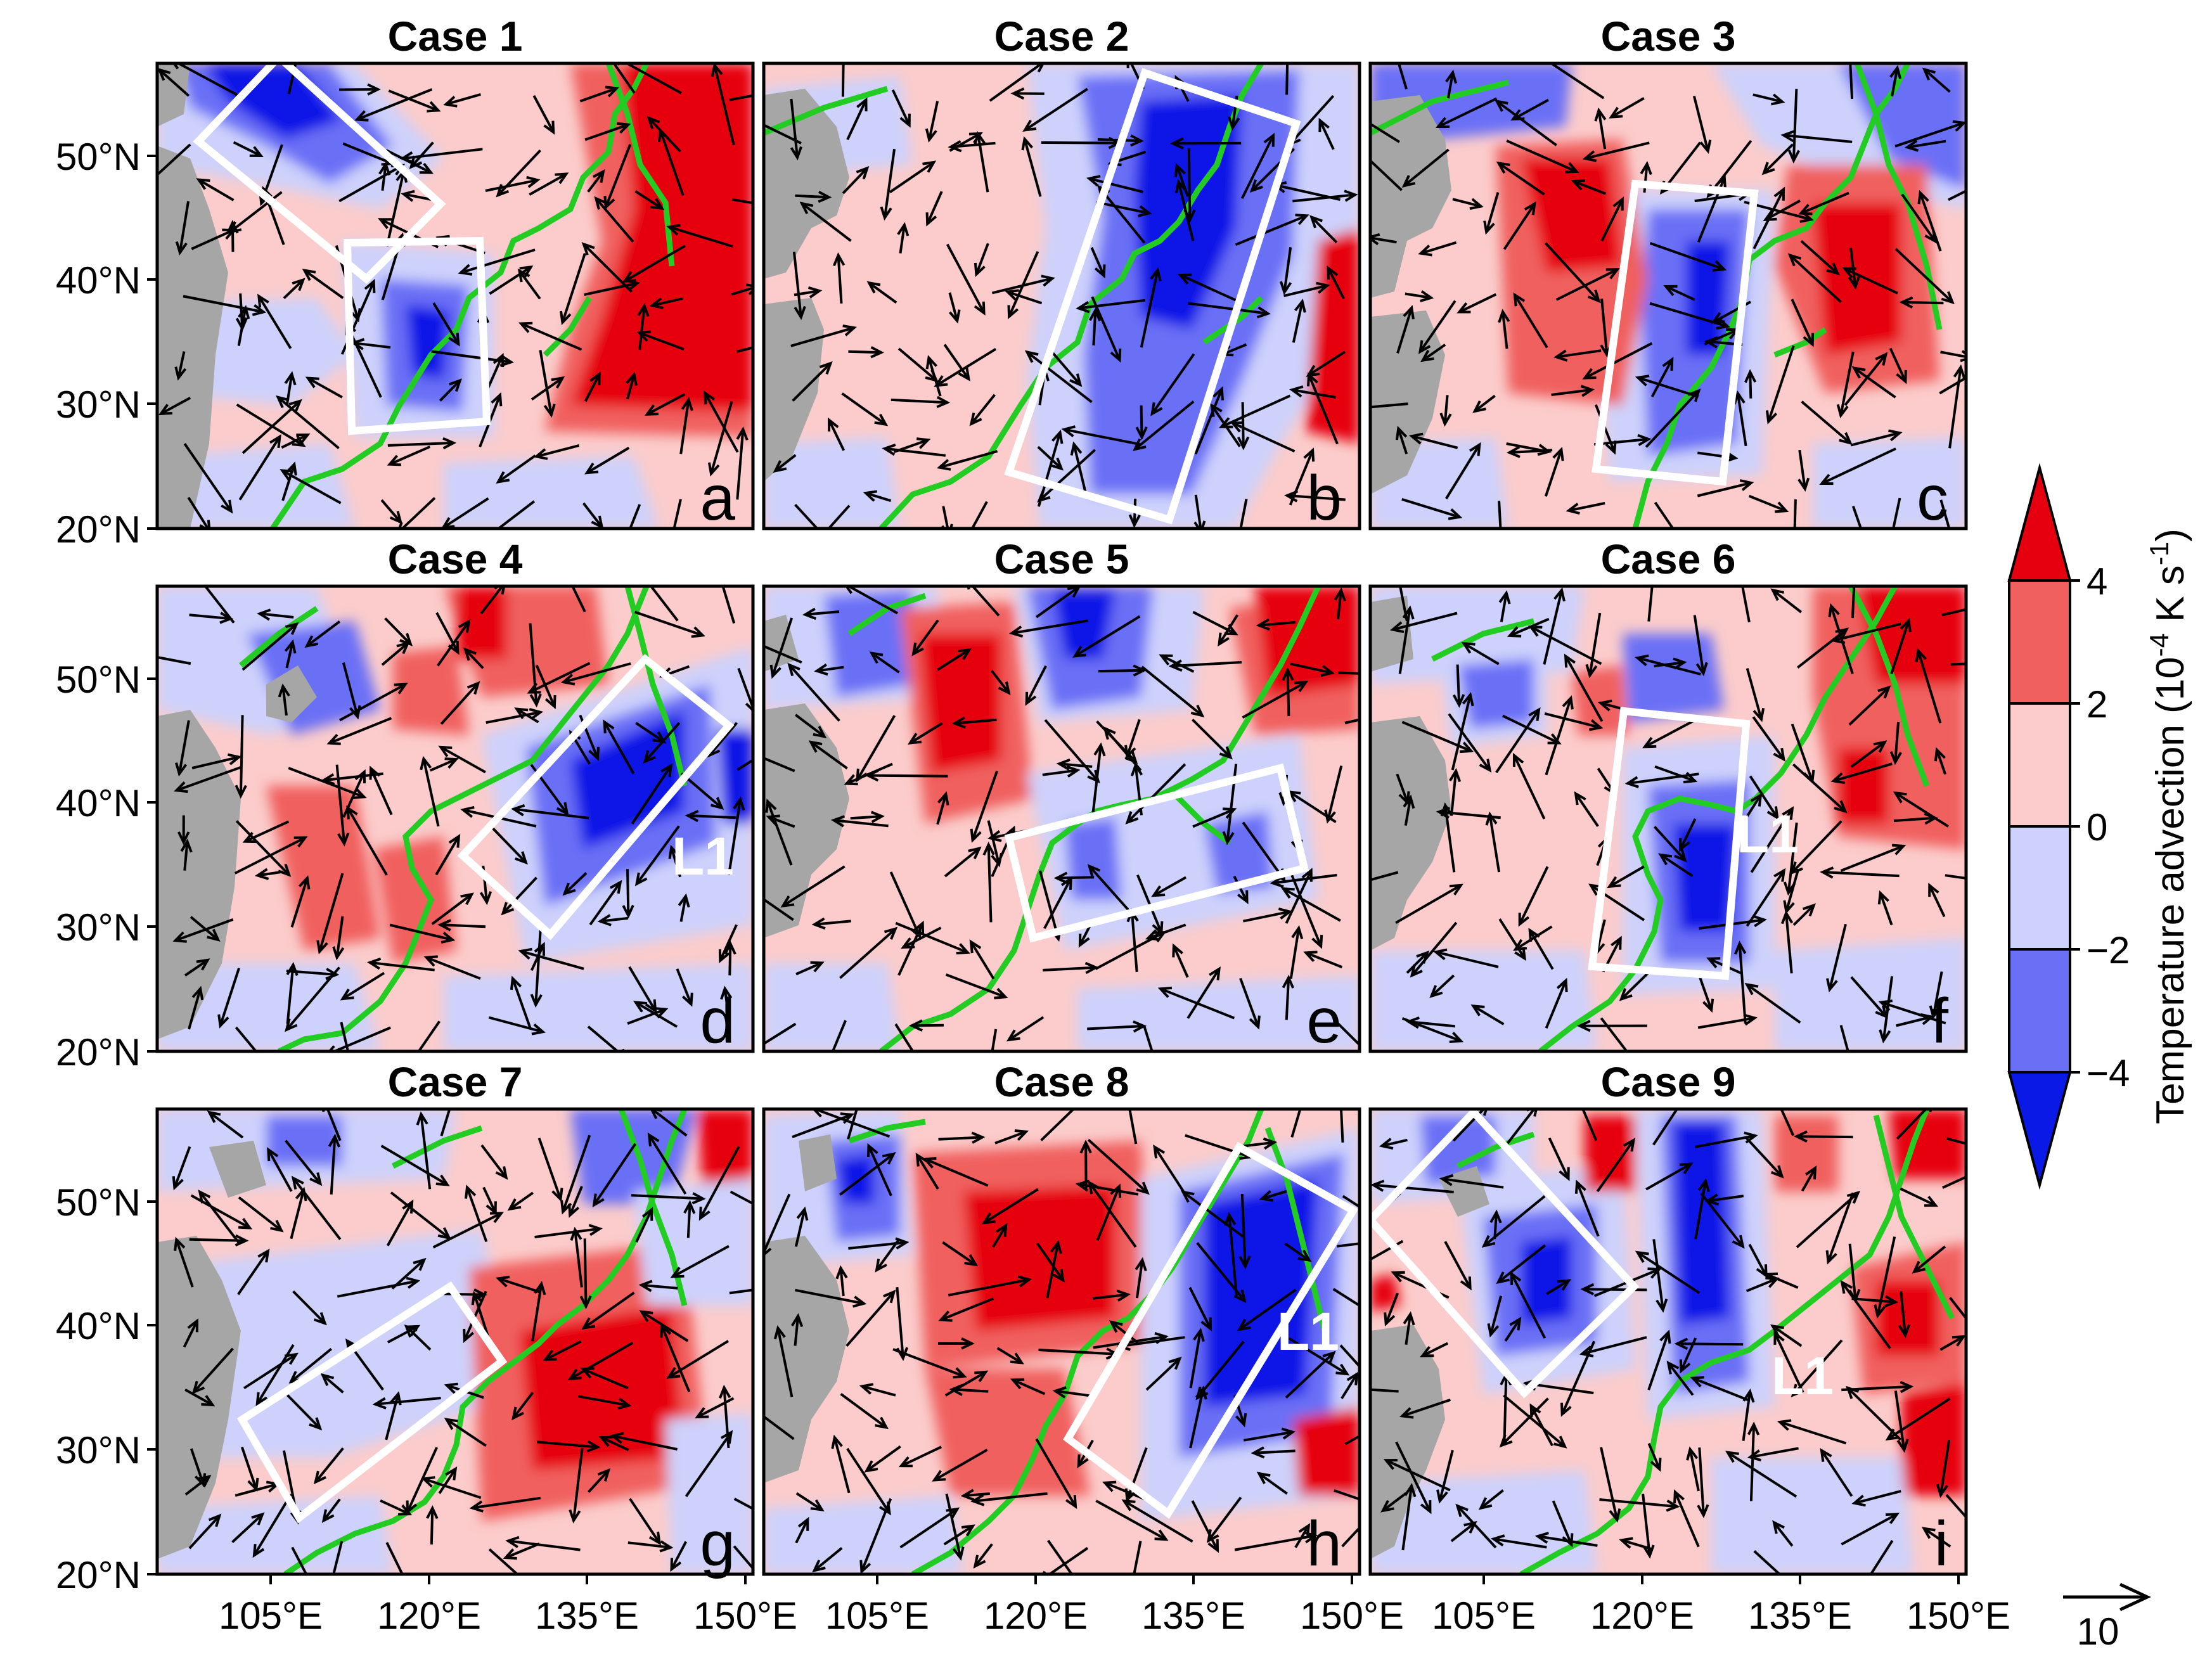 This screenshot has height=1668, width=2212. Describe the element at coordinates (1669, 36) in the screenshot. I see `panel-title-c: Case 3` at that location.